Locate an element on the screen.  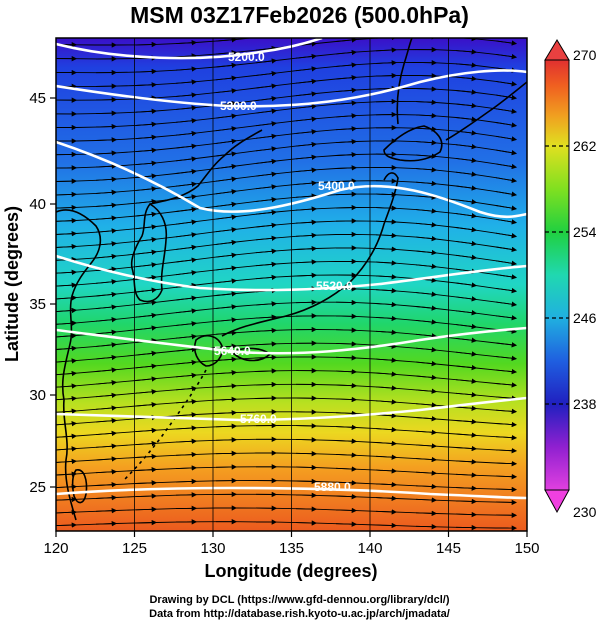
x-tick-label: 135 is located at coordinates (291, 548).